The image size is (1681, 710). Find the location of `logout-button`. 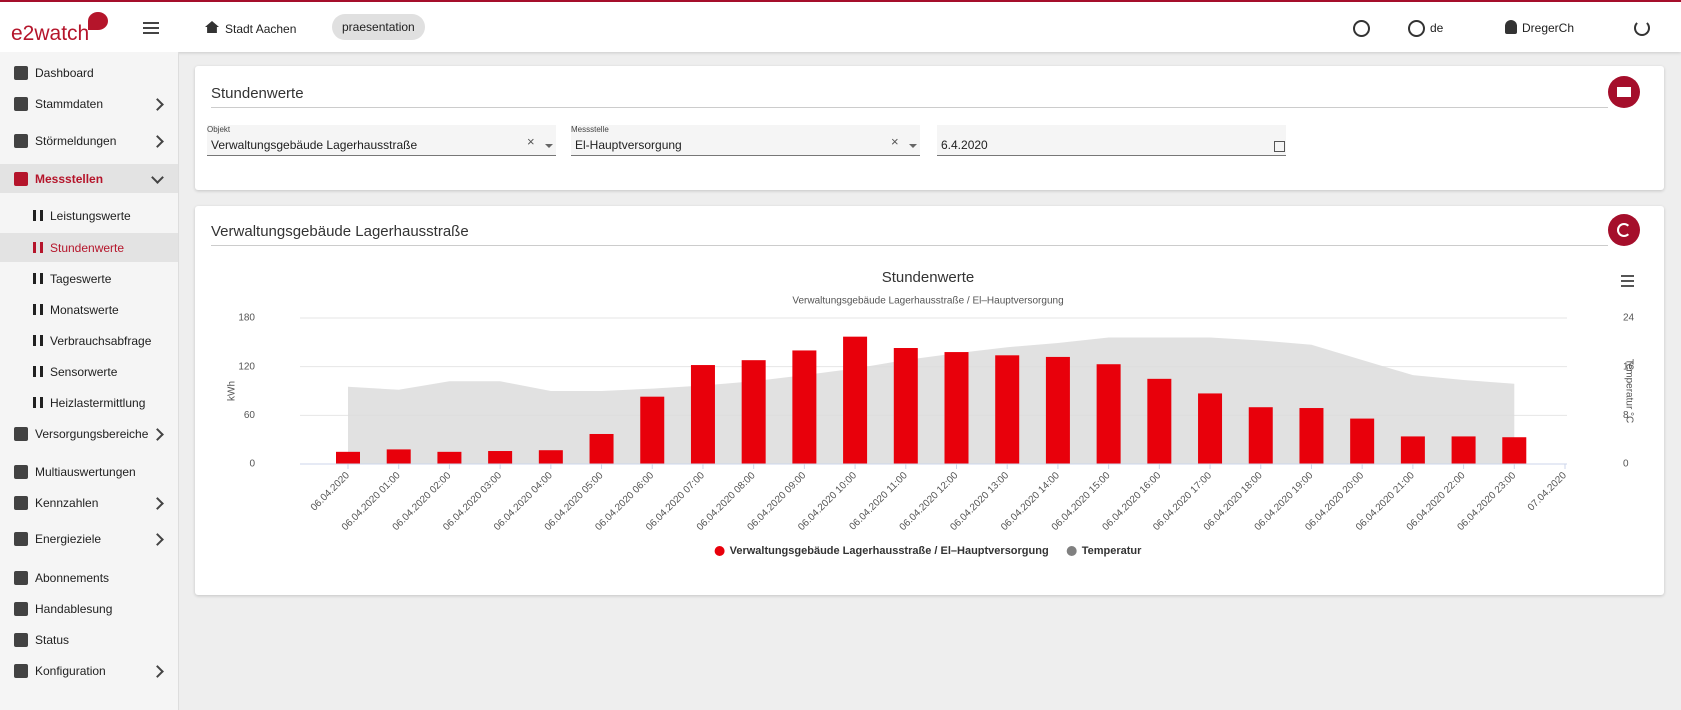

logout-button is located at coordinates (1642, 28).